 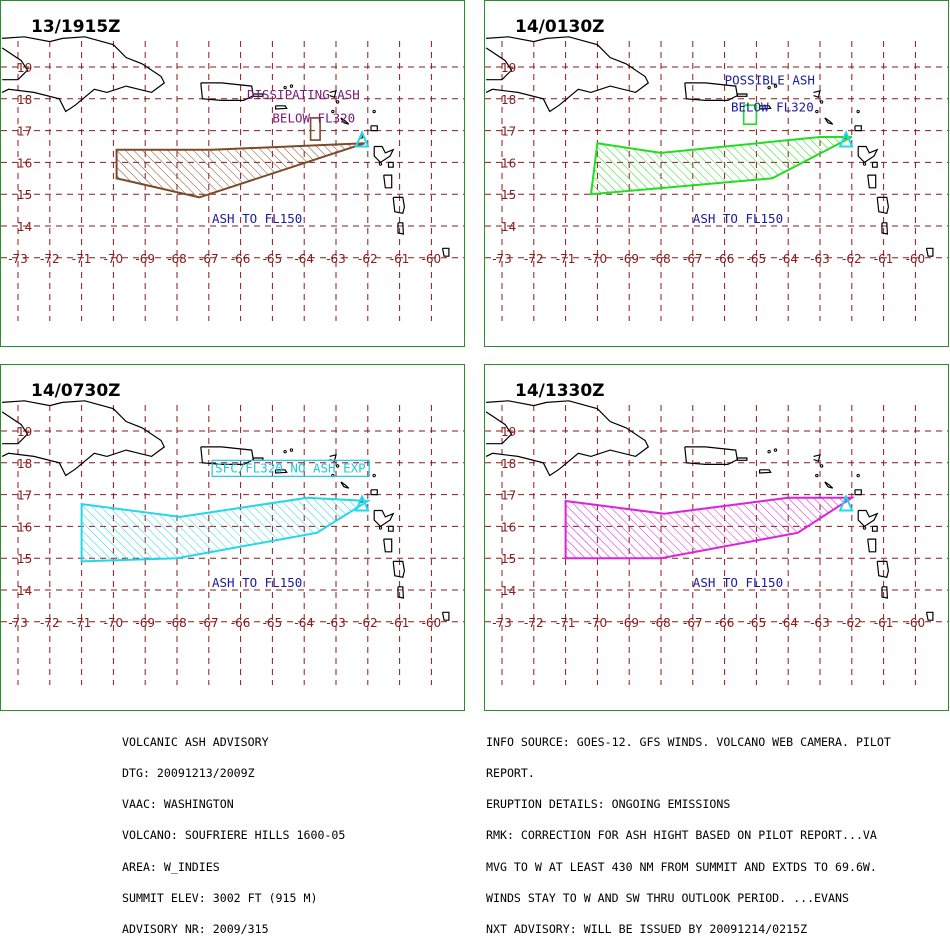 What do you see at coordinates (608, 804) in the screenshot?
I see `advisory-line: ERUPTION DETAILS: ONGOING EMISSIONS` at bounding box center [608, 804].